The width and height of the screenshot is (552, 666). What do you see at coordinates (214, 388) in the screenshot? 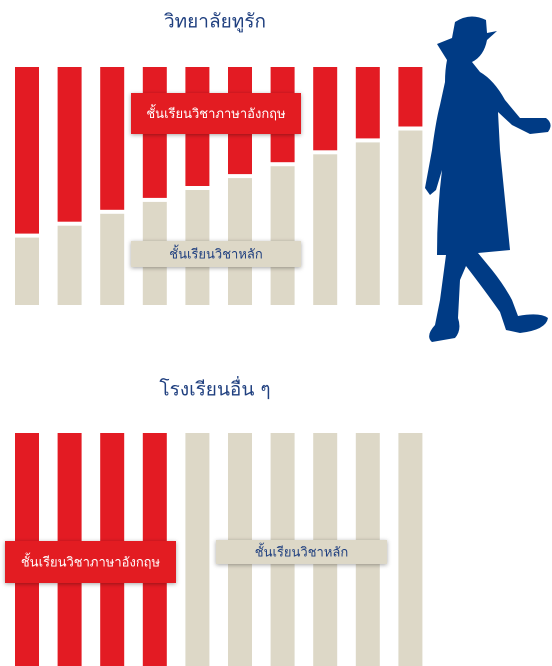
I see `chart-title: โรงเรียนอื่น ๆ` at bounding box center [214, 388].